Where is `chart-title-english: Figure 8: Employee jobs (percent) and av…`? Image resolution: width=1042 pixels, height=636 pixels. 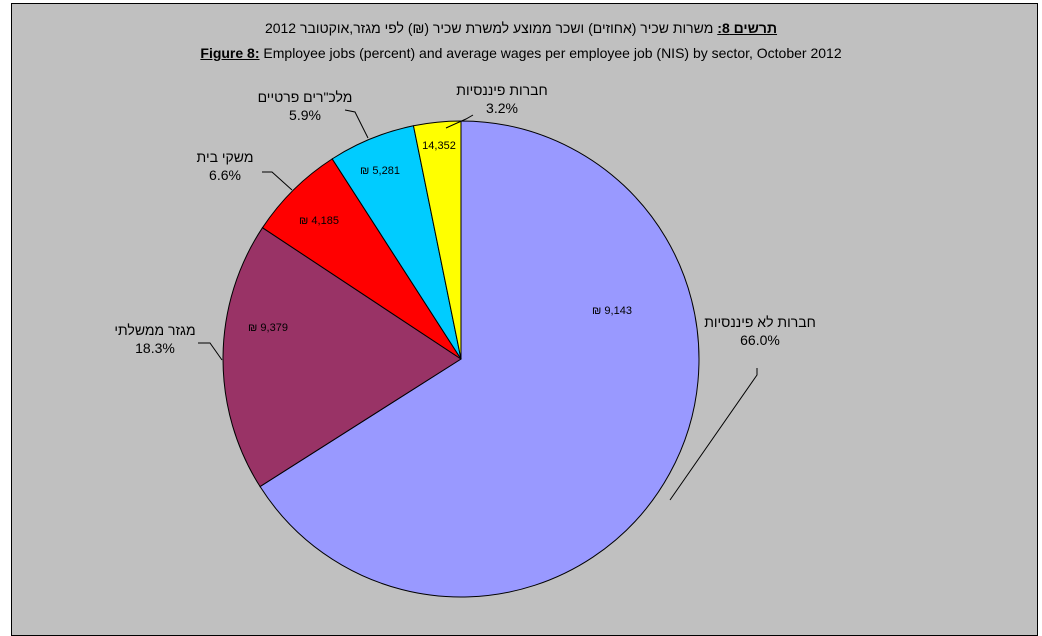
chart-title-english: Figure 8: Employee jobs (percent) and av… is located at coordinates (521, 53).